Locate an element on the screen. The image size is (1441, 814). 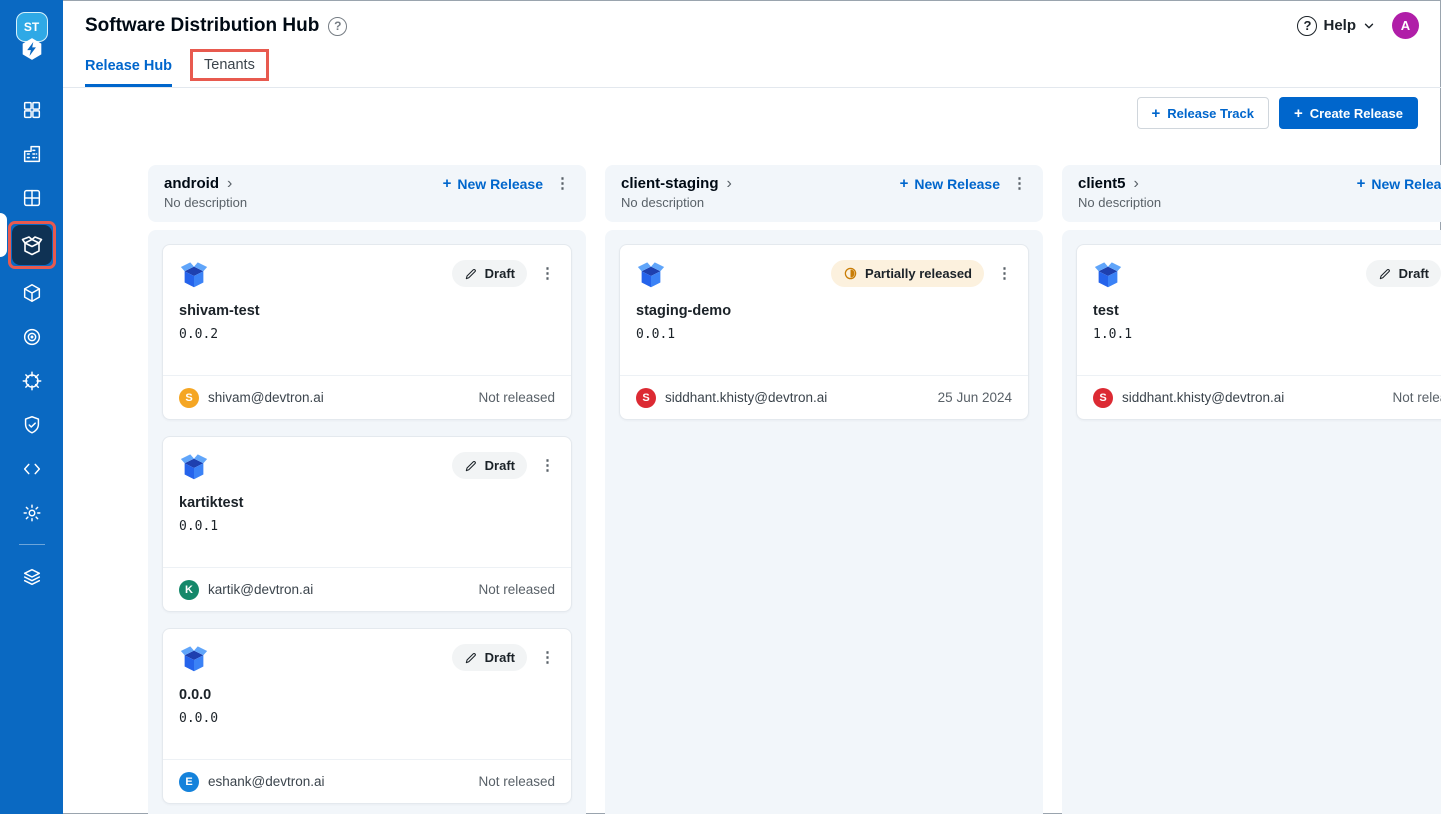
release-version: 1.0.1 is located at coordinates (1113, 334).